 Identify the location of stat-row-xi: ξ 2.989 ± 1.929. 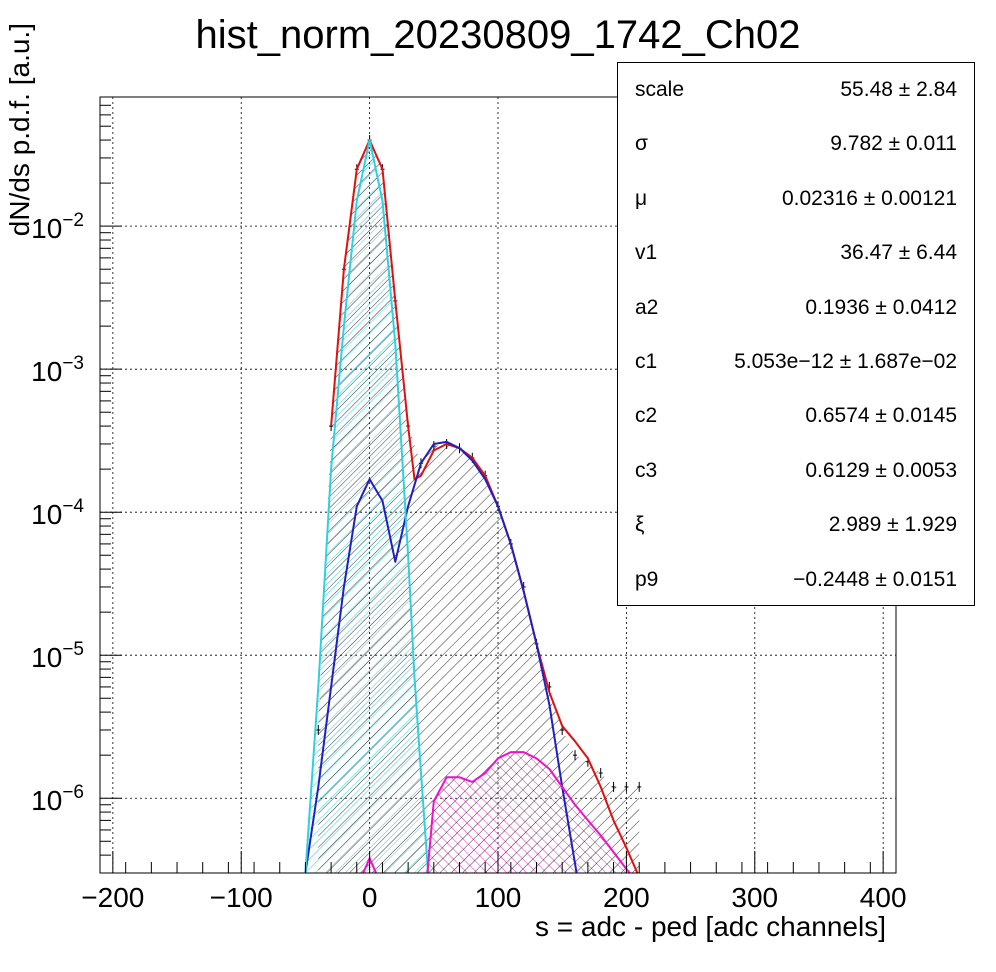
(796, 525).